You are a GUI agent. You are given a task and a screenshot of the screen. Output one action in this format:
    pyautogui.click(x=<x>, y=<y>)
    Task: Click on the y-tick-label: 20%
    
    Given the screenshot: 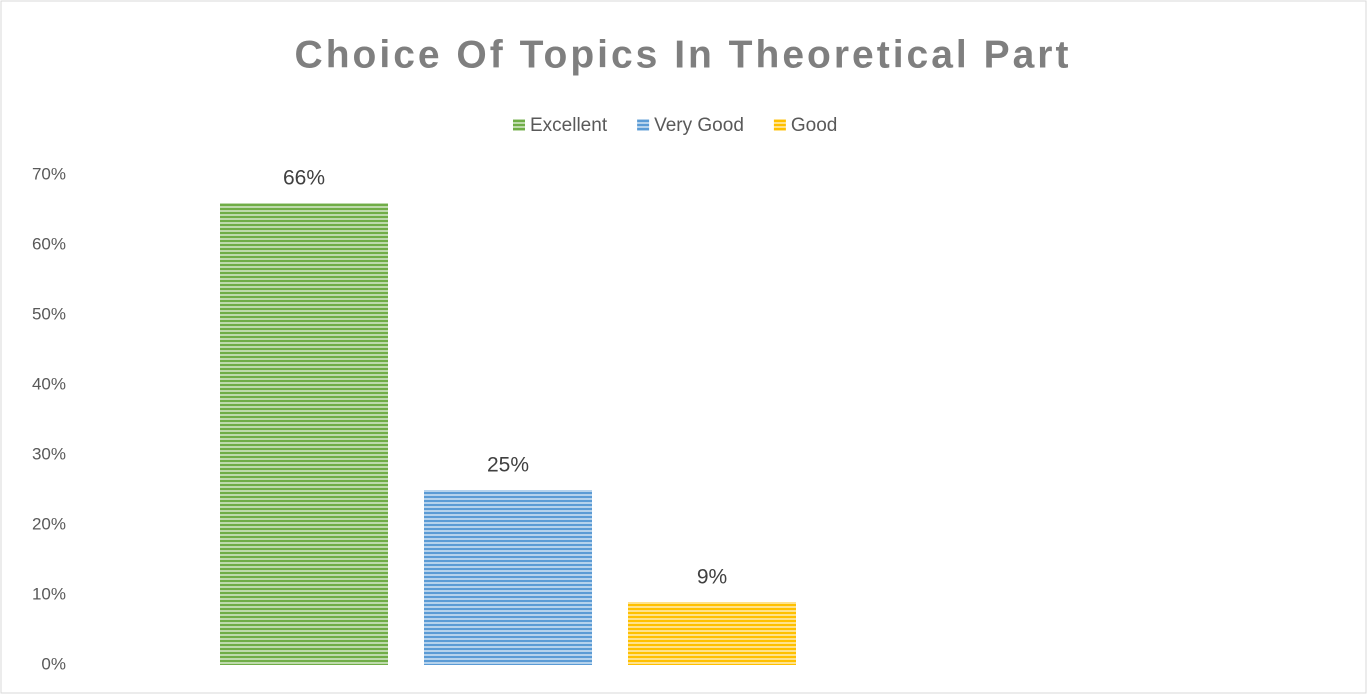 What is the action you would take?
    pyautogui.click(x=49, y=523)
    